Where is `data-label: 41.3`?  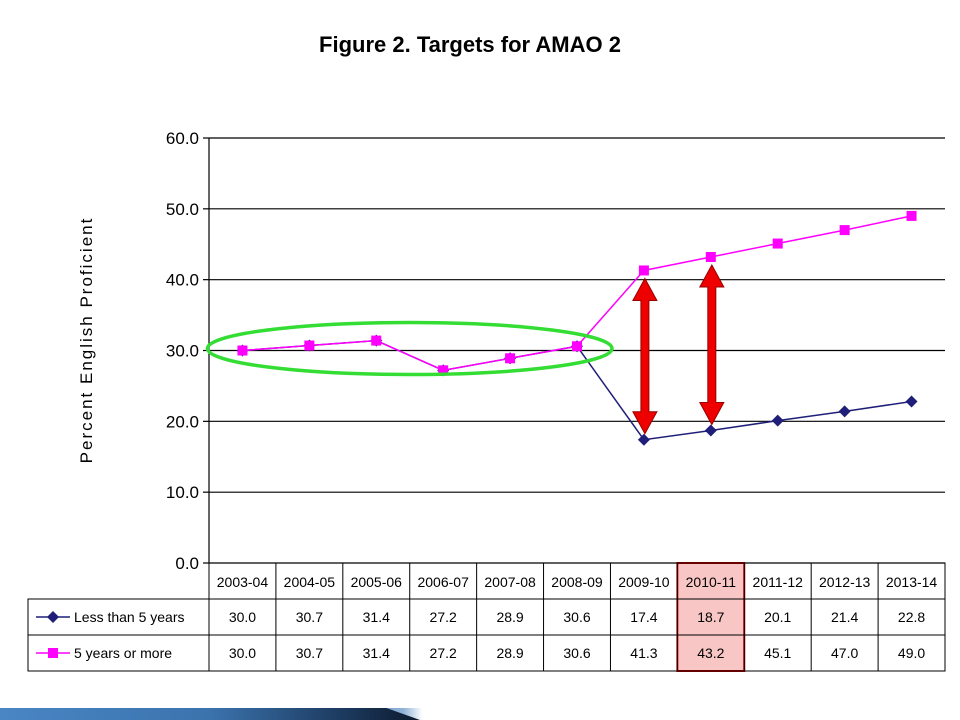
data-label: 41.3 is located at coordinates (643, 653).